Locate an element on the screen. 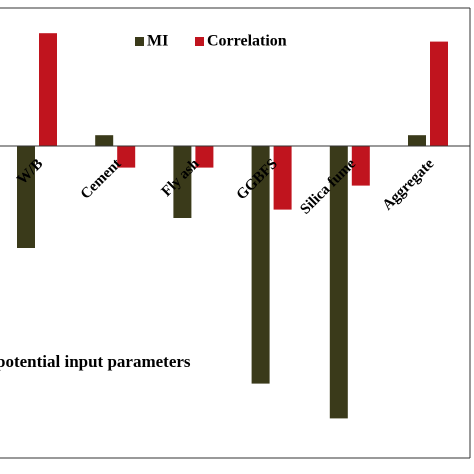 This screenshot has width=474, height=474. x-axis-title: potential input parameters is located at coordinates (95, 361).